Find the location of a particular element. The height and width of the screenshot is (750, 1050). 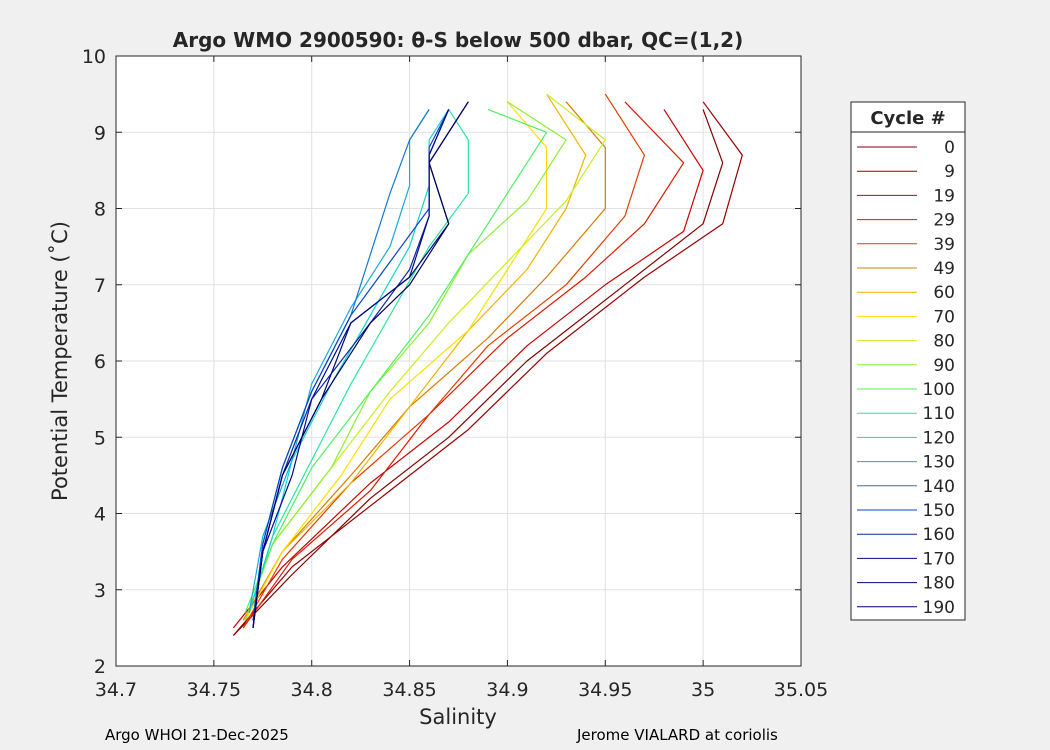

x-tick-label: 34.75 is located at coordinates (214, 690).